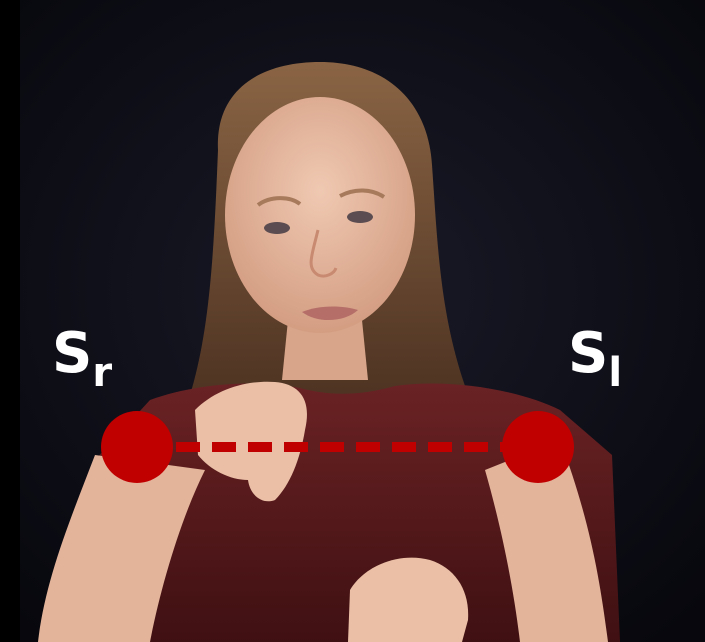 This screenshot has height=642, width=705. Describe the element at coordinates (10, 321) in the screenshot. I see `left-edge-border` at that location.